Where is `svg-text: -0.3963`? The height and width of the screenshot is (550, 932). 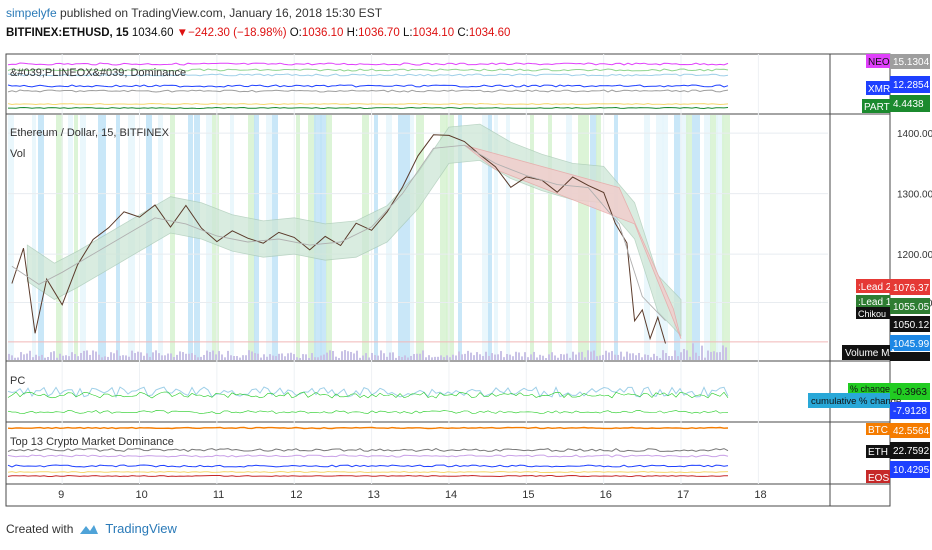 svg-text: -0.3963 is located at coordinates (910, 392).